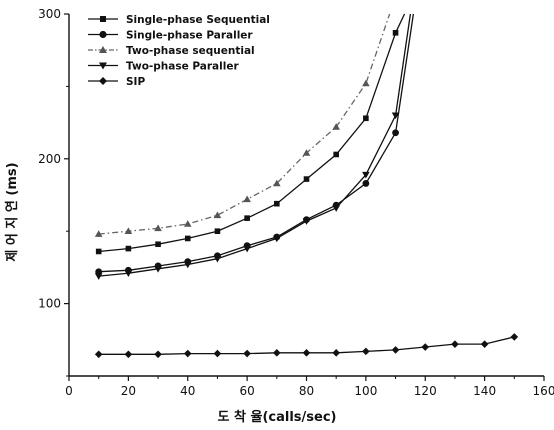 The height and width of the screenshot is (430, 554). I want to click on legend-label: Single-phase Sequential, so click(198, 20).